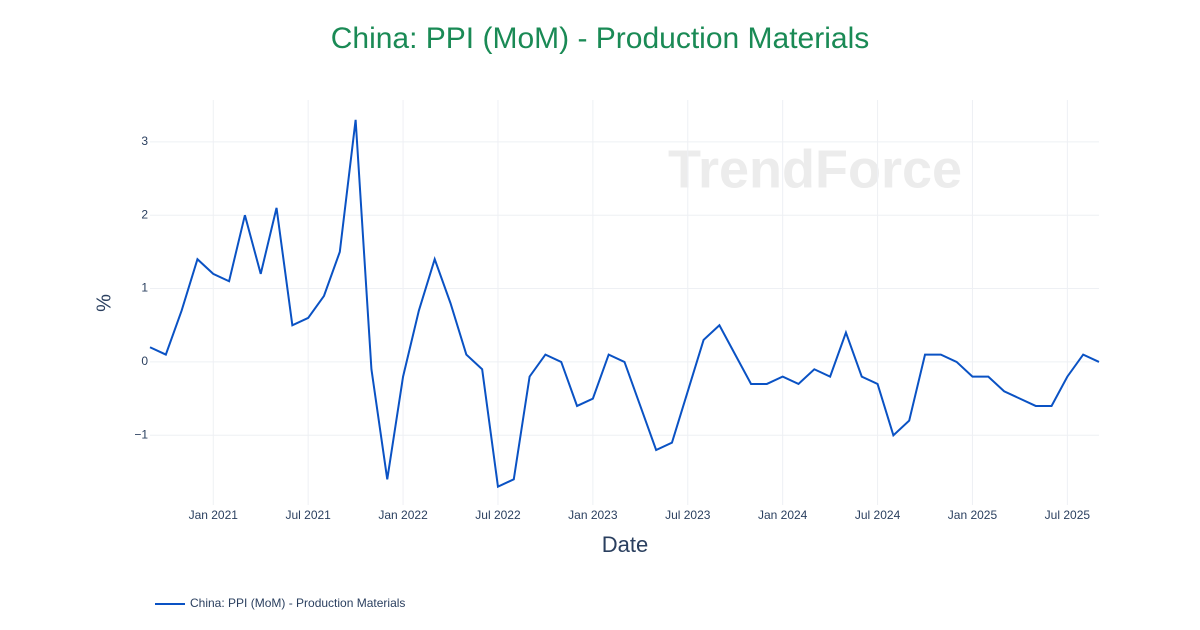 The image size is (1200, 630). I want to click on x-tick-label: Jan 2023, so click(593, 515).